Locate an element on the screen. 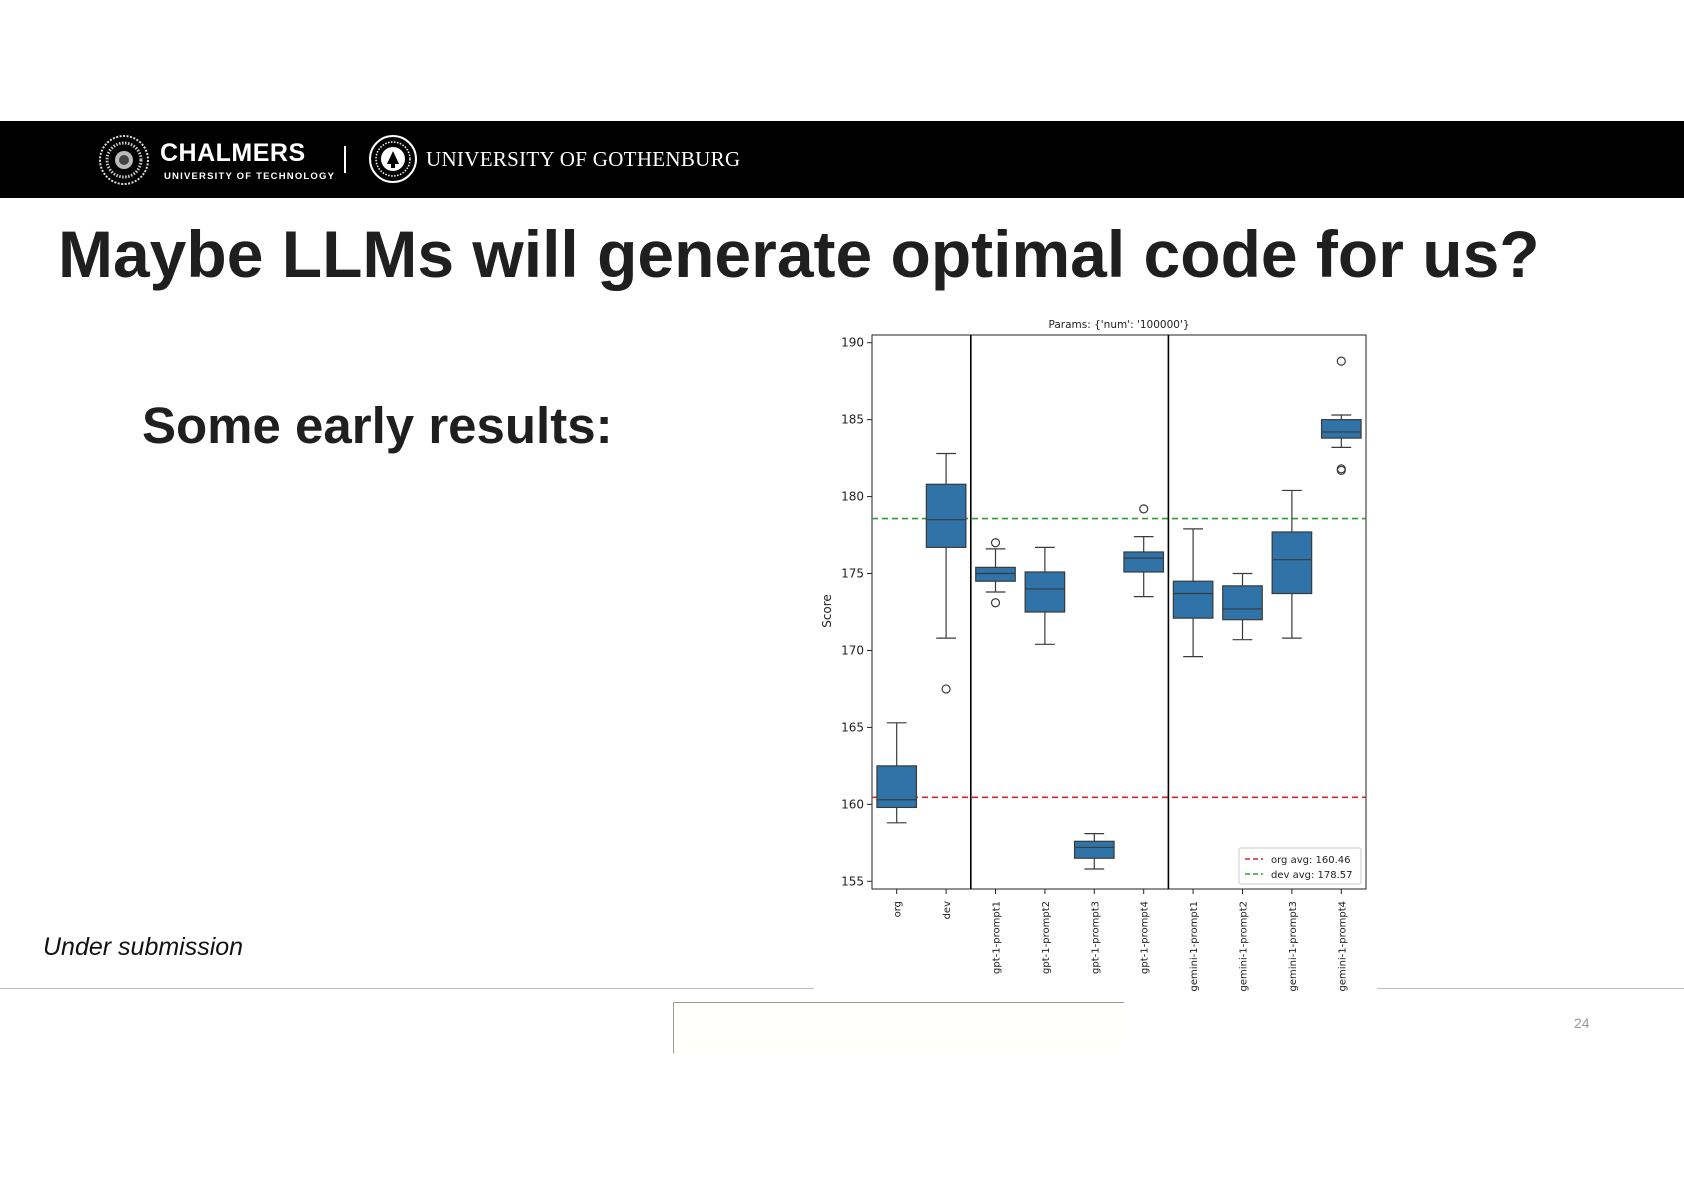 This screenshot has width=1684, height=1190. slide-subtitle: Some early results: is located at coordinates (377, 425).